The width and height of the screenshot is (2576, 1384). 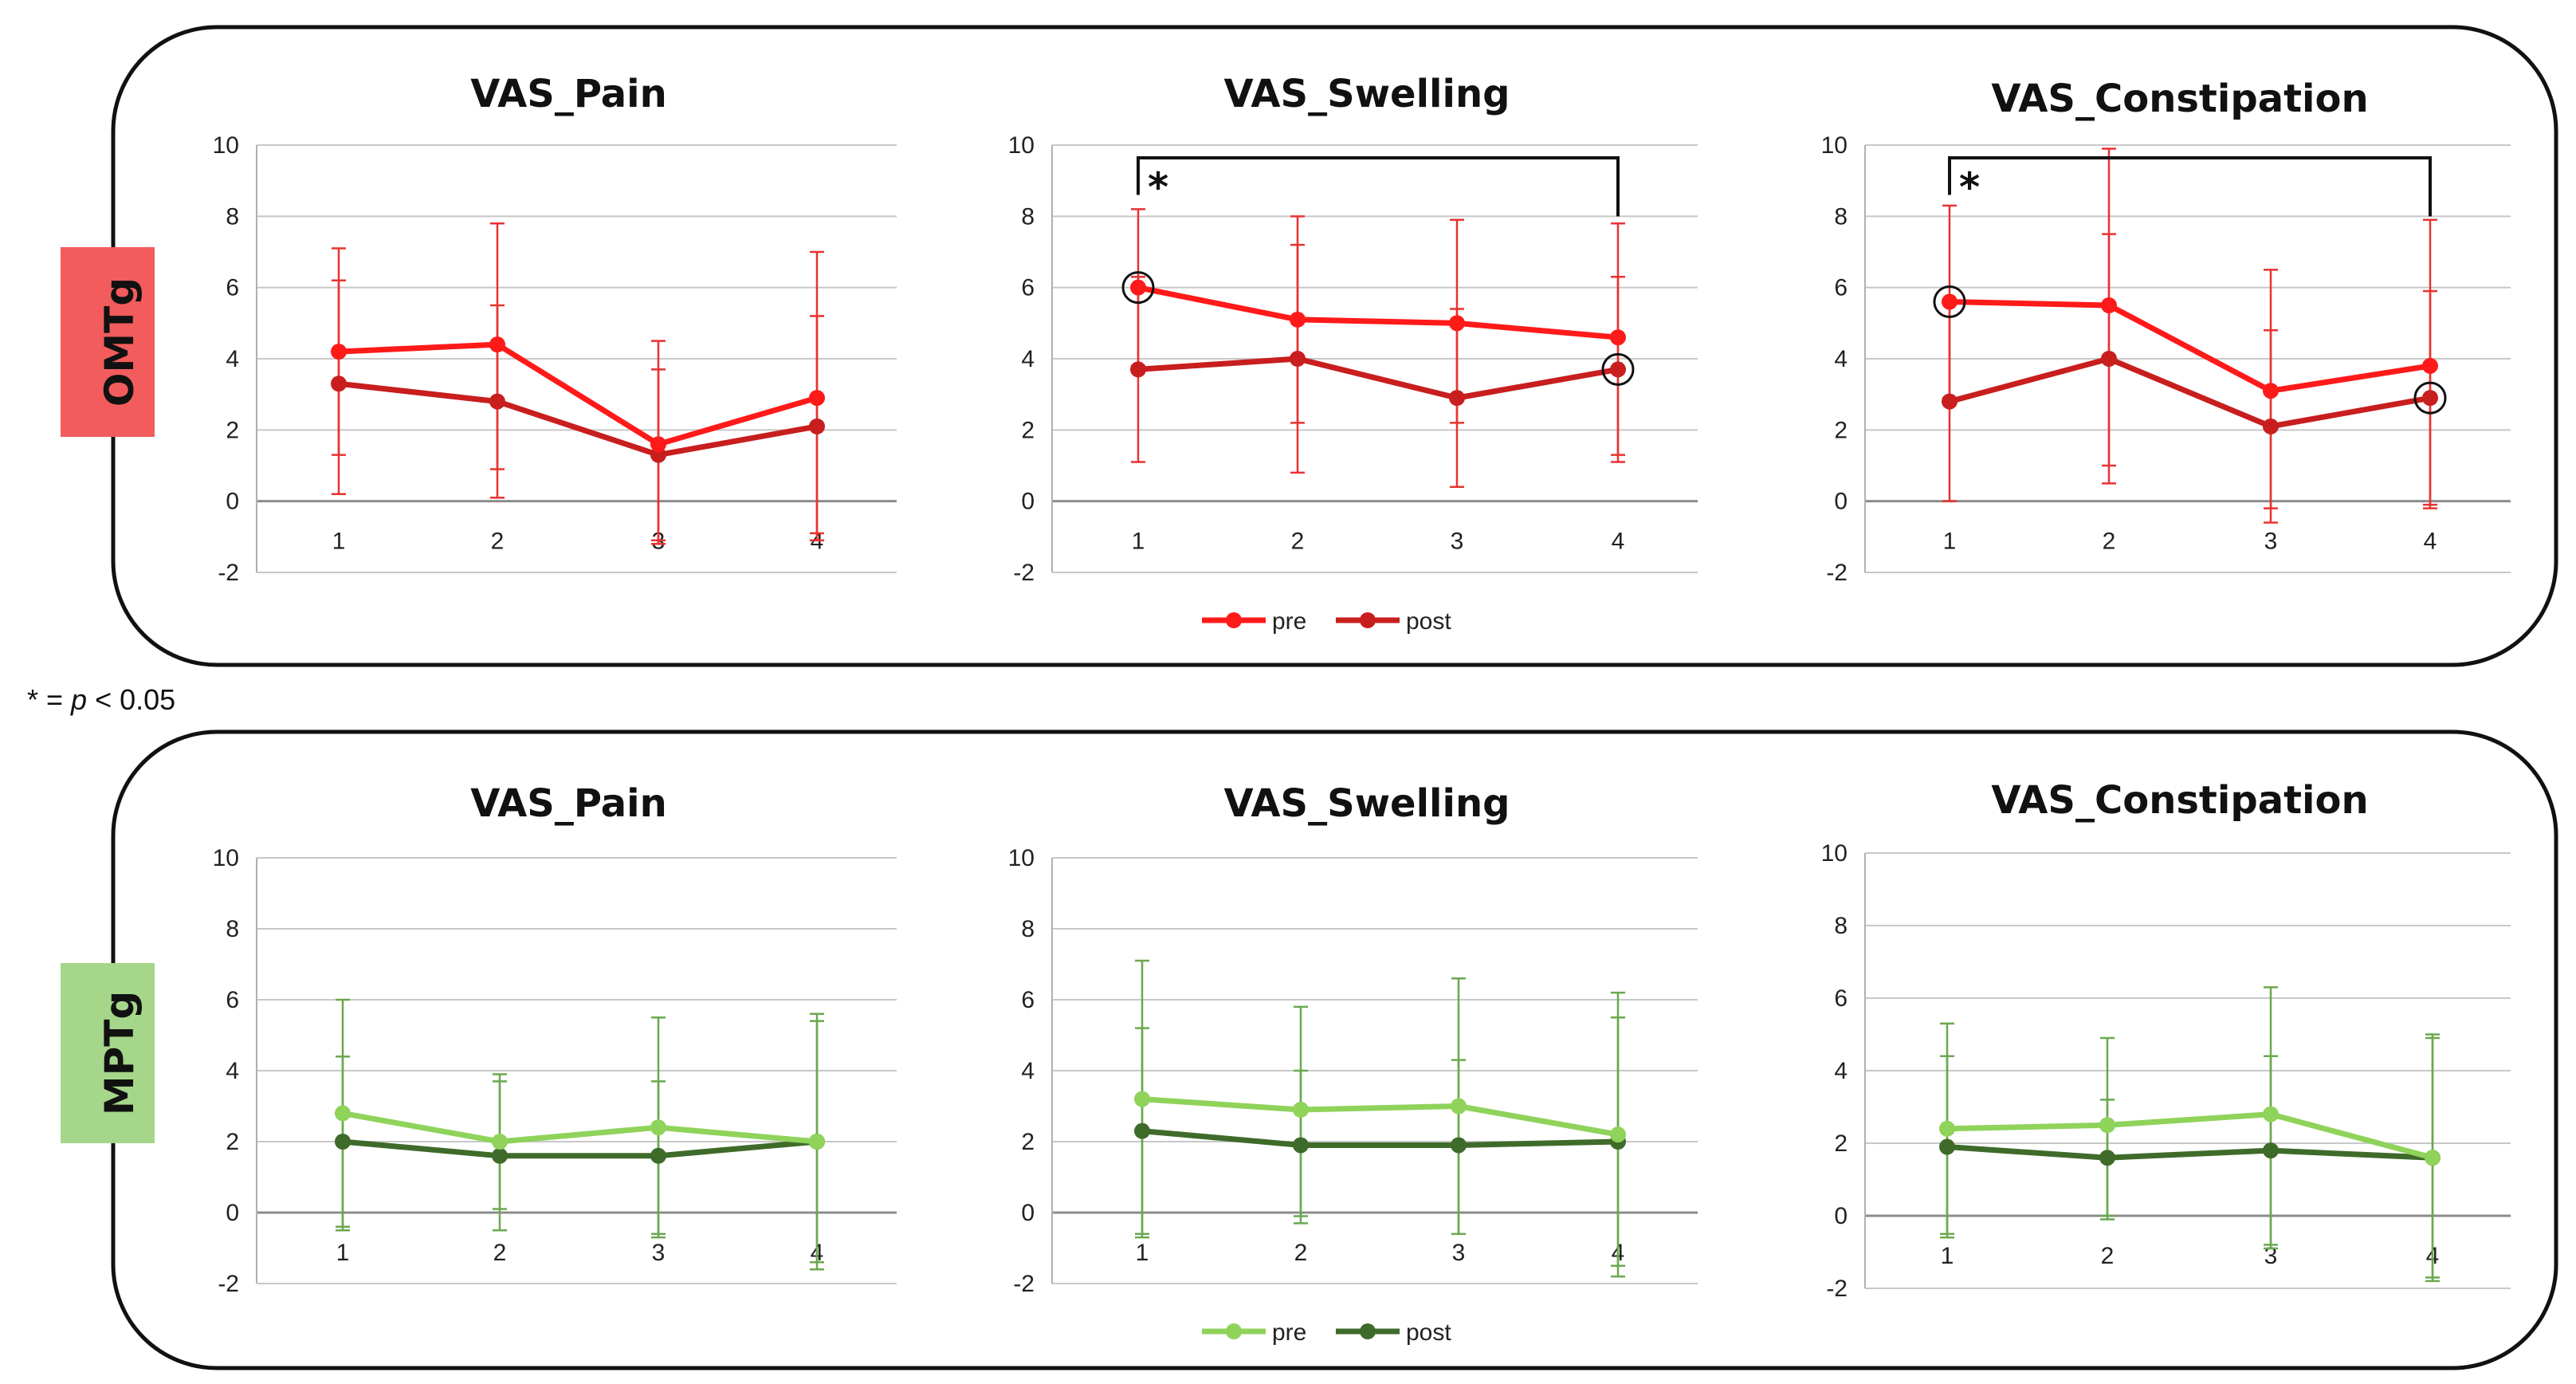 I want to click on mptg-label-background, so click(x=108, y=1053).